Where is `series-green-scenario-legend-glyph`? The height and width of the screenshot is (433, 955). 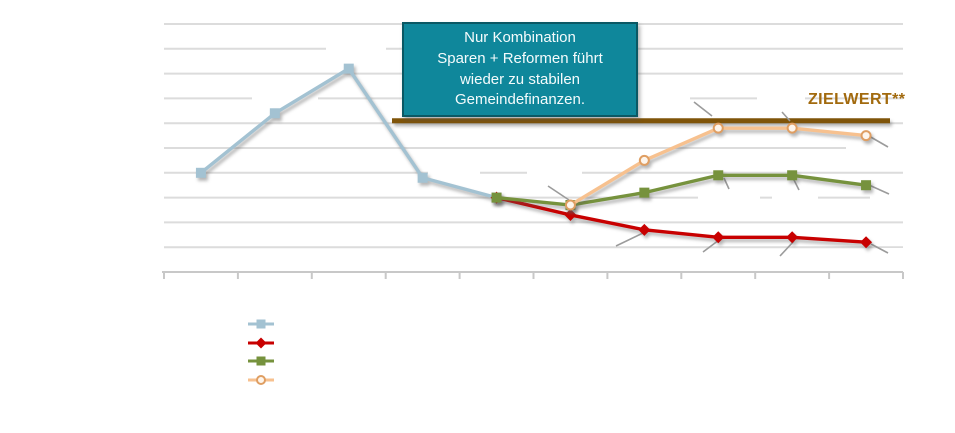 series-green-scenario-legend-glyph is located at coordinates (261, 361).